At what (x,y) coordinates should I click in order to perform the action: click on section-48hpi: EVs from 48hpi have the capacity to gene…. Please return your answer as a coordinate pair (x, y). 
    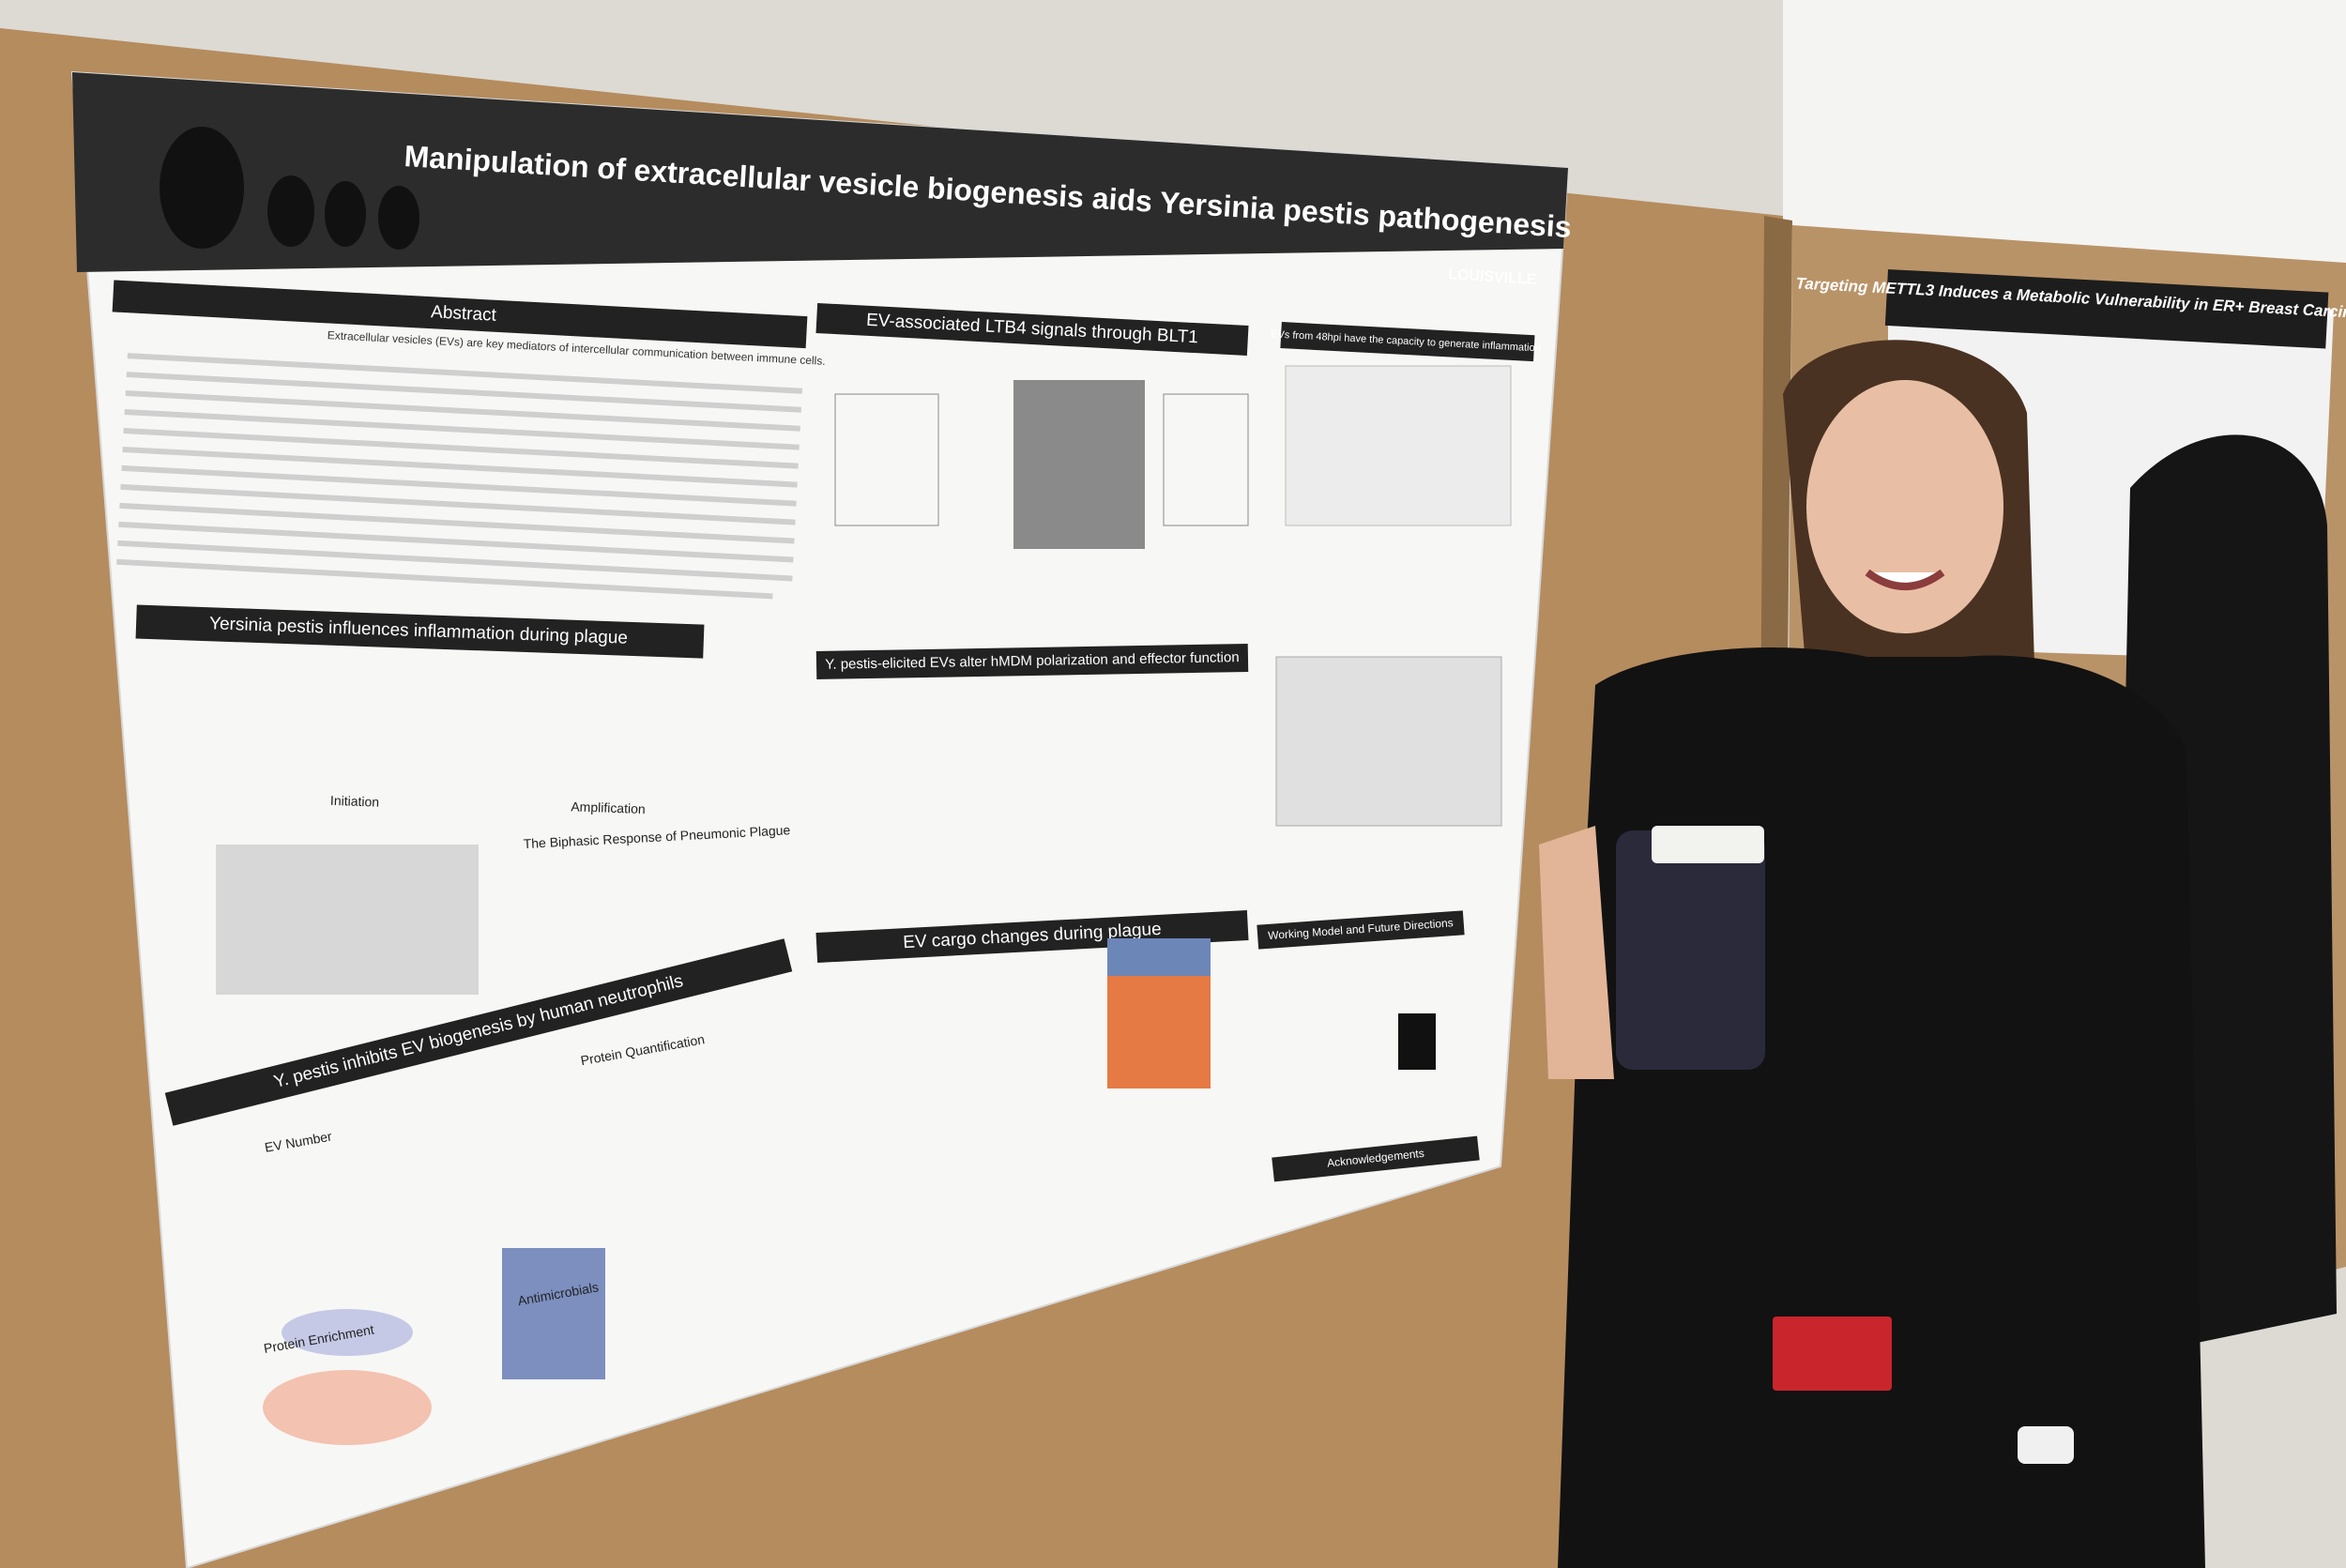
    Looking at the image, I should click on (1406, 342).